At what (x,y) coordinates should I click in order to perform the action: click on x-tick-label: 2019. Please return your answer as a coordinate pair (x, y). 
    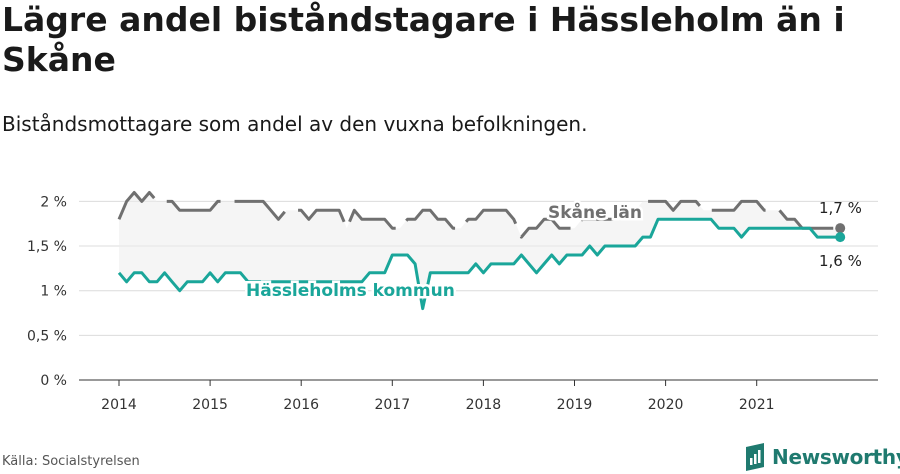
    Looking at the image, I should click on (575, 405).